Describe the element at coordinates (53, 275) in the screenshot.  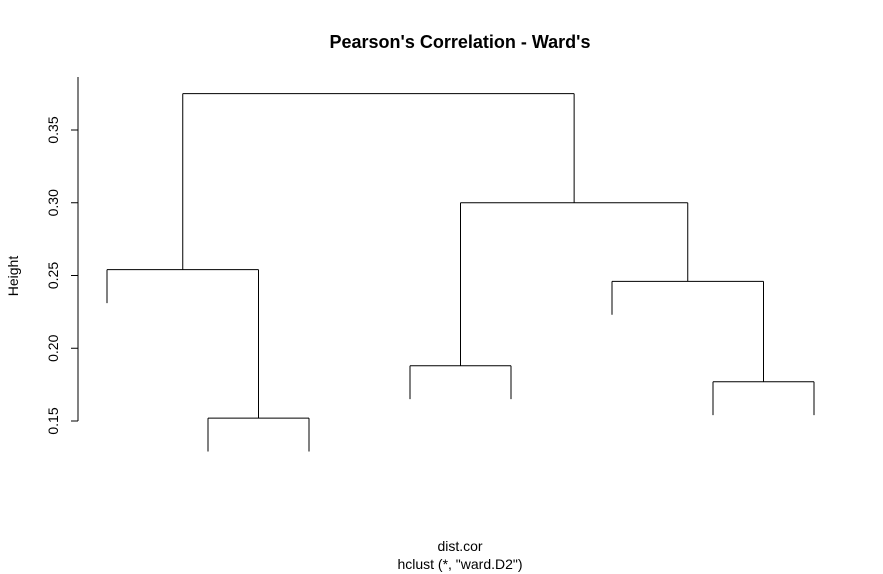
I see `y-tick-label: 0.25` at that location.